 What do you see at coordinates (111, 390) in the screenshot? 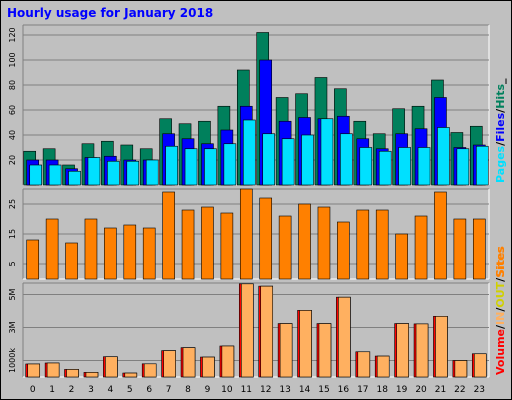
I see `xtick-label-hour-4: 4` at bounding box center [111, 390].